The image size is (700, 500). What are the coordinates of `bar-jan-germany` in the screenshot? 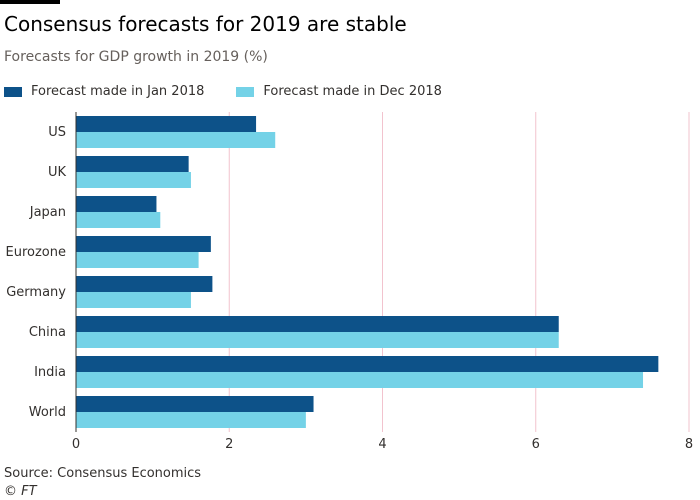 It's located at (144, 284).